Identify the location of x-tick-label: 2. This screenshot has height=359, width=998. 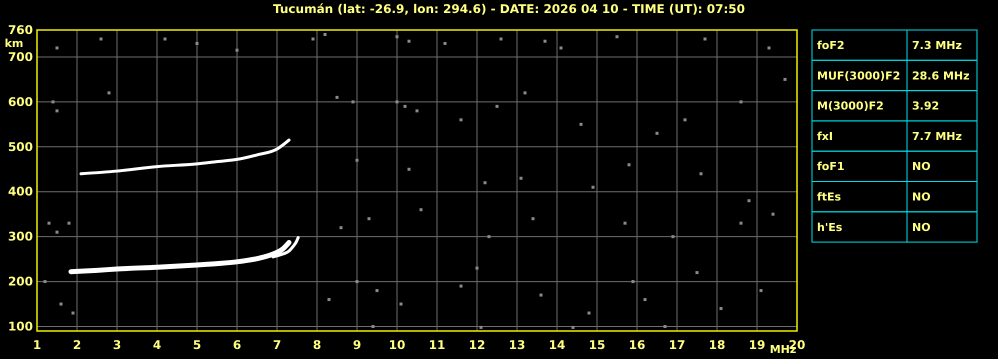
(77, 345).